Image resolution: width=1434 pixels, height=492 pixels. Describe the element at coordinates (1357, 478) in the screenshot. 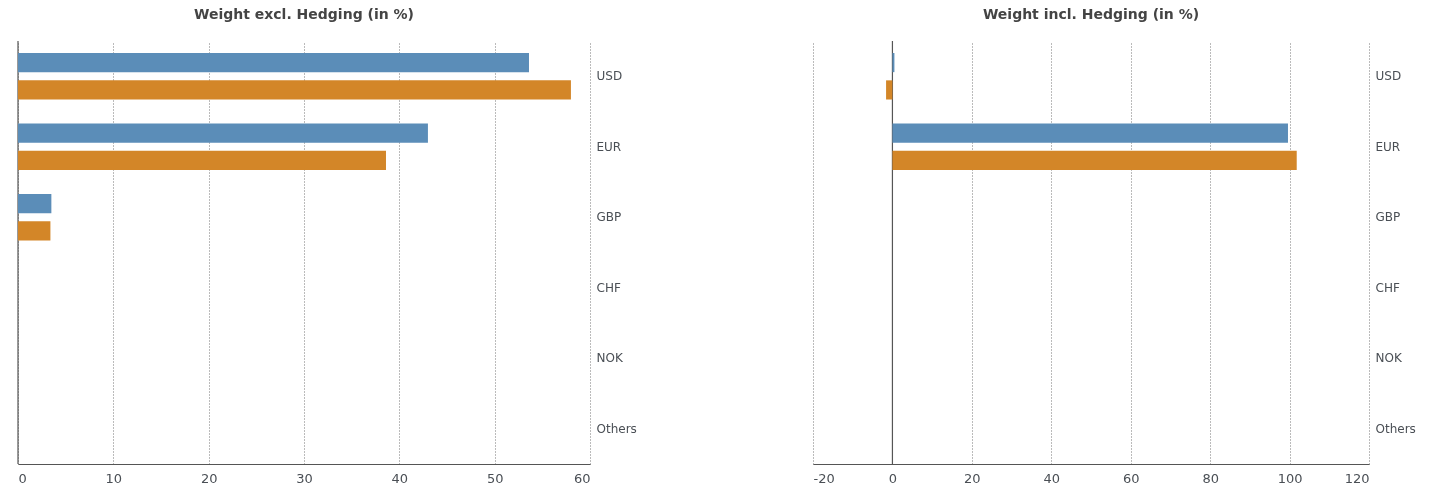

I see `x-tick-label: 120` at that location.